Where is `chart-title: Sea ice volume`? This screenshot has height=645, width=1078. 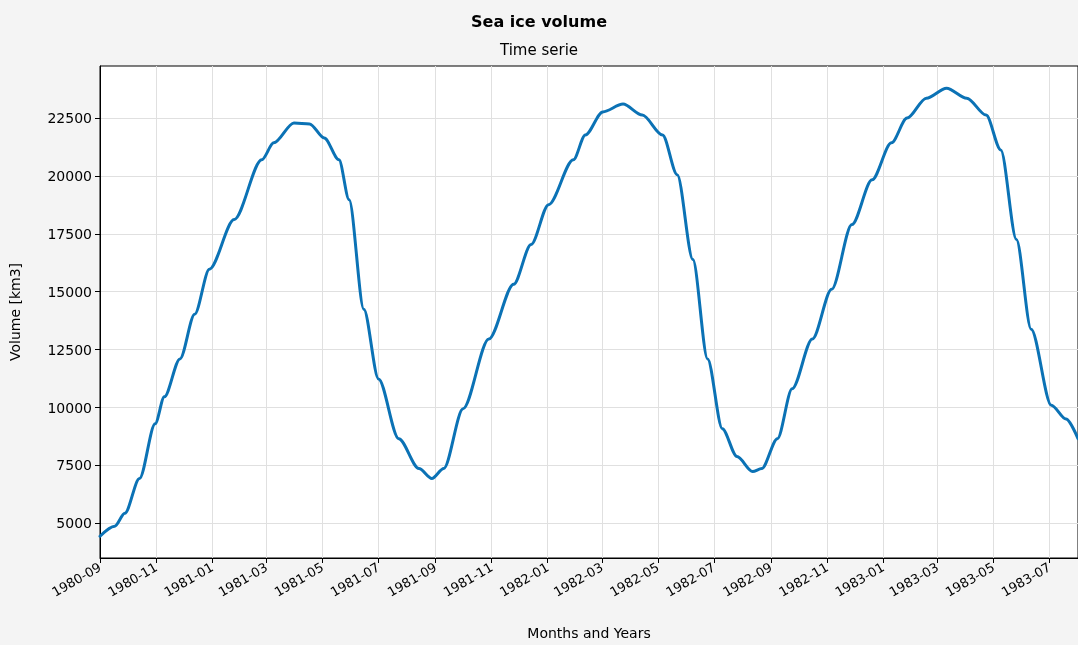
chart-title: Sea ice volume is located at coordinates (539, 21).